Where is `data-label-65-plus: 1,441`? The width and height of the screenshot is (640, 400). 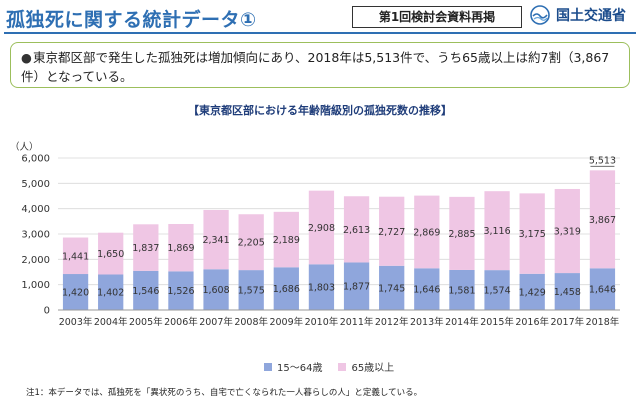 data-label-65-plus: 1,441 is located at coordinates (75, 256).